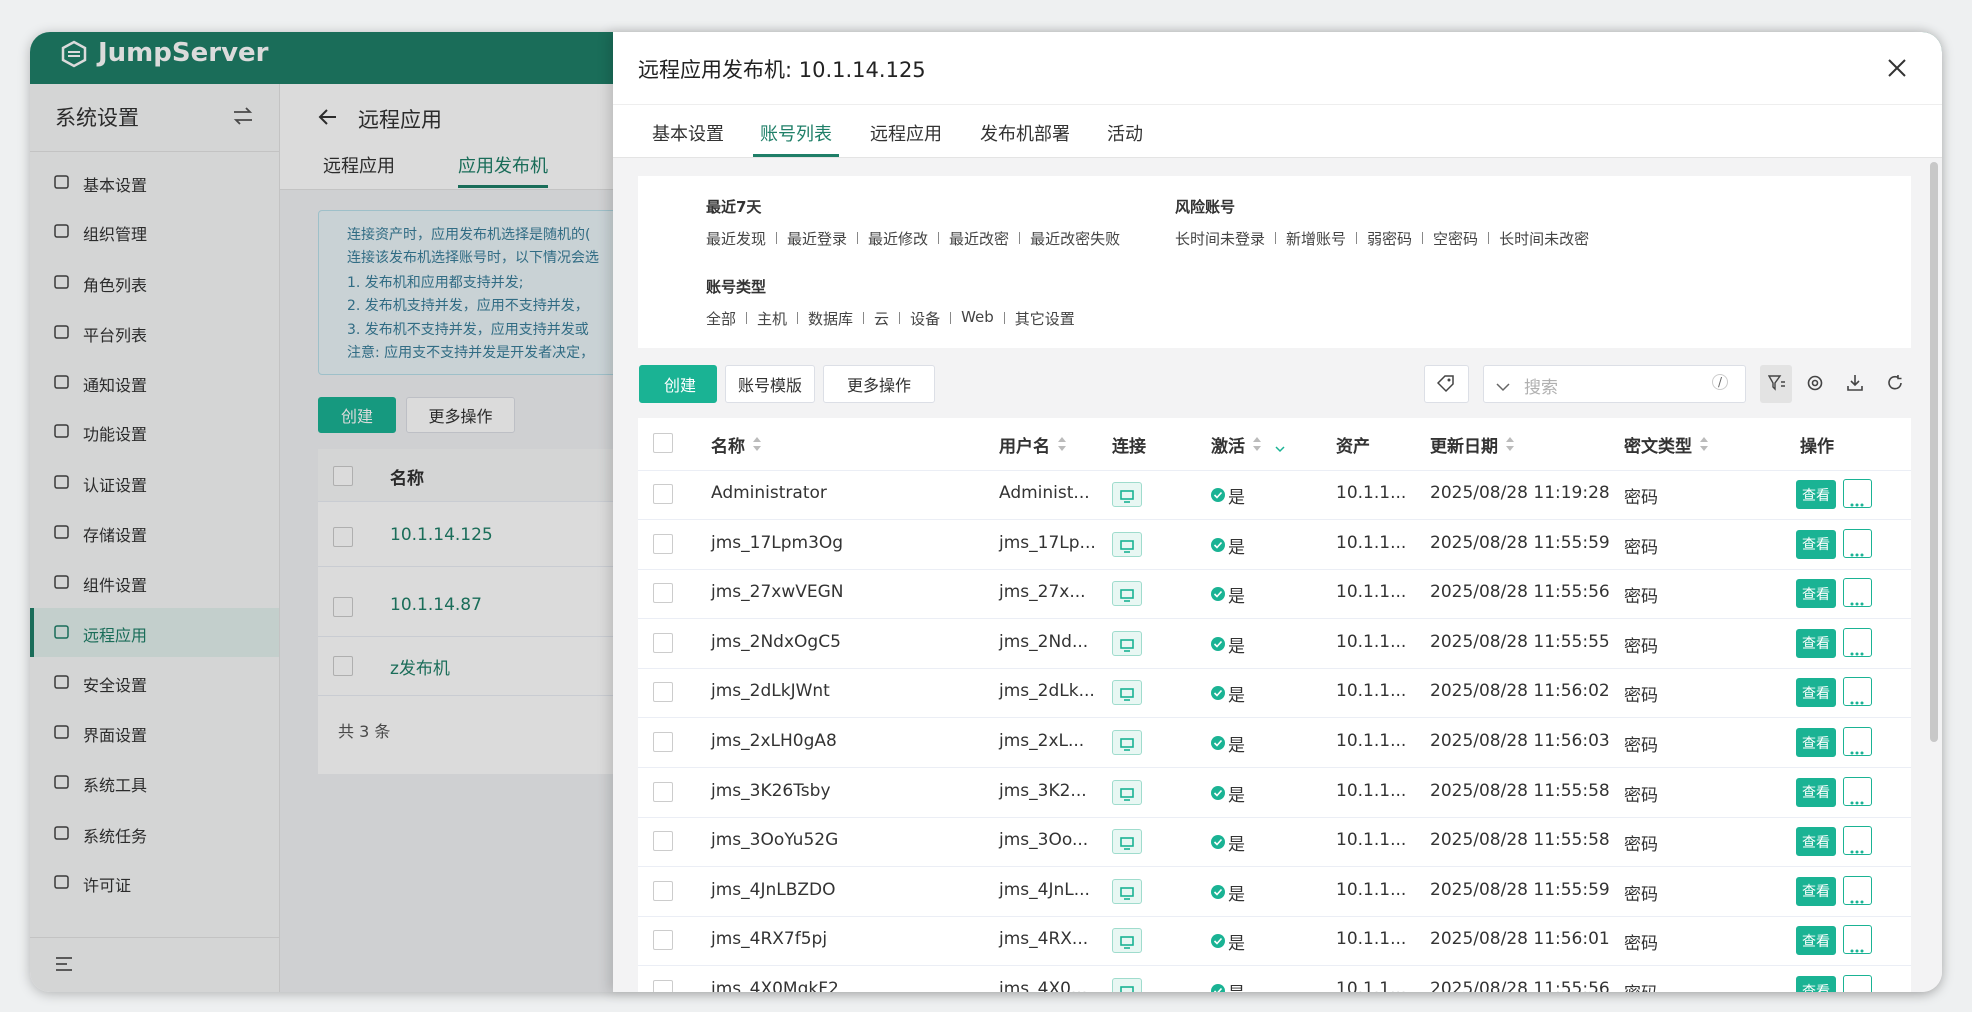  Describe the element at coordinates (688, 134) in the screenshot. I see `drawer-tab: 基本设置` at that location.